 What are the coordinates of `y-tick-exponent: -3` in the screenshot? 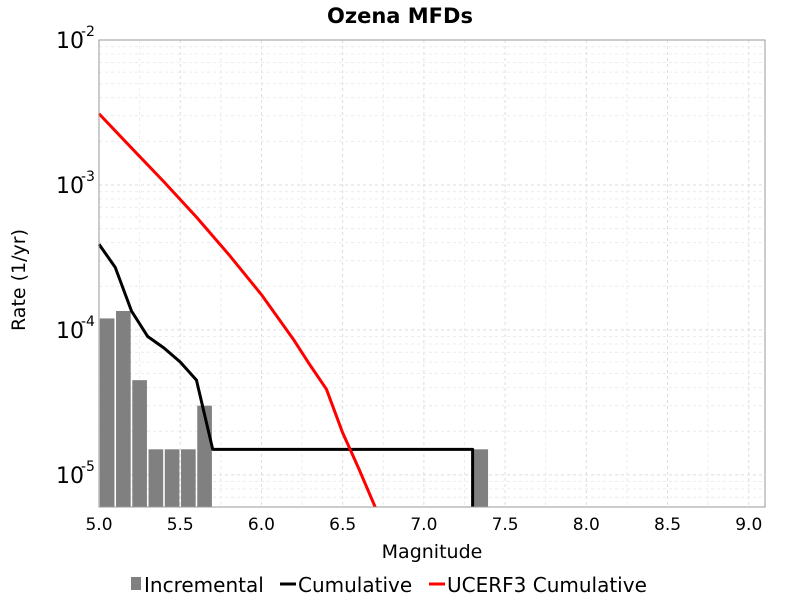 It's located at (88, 177).